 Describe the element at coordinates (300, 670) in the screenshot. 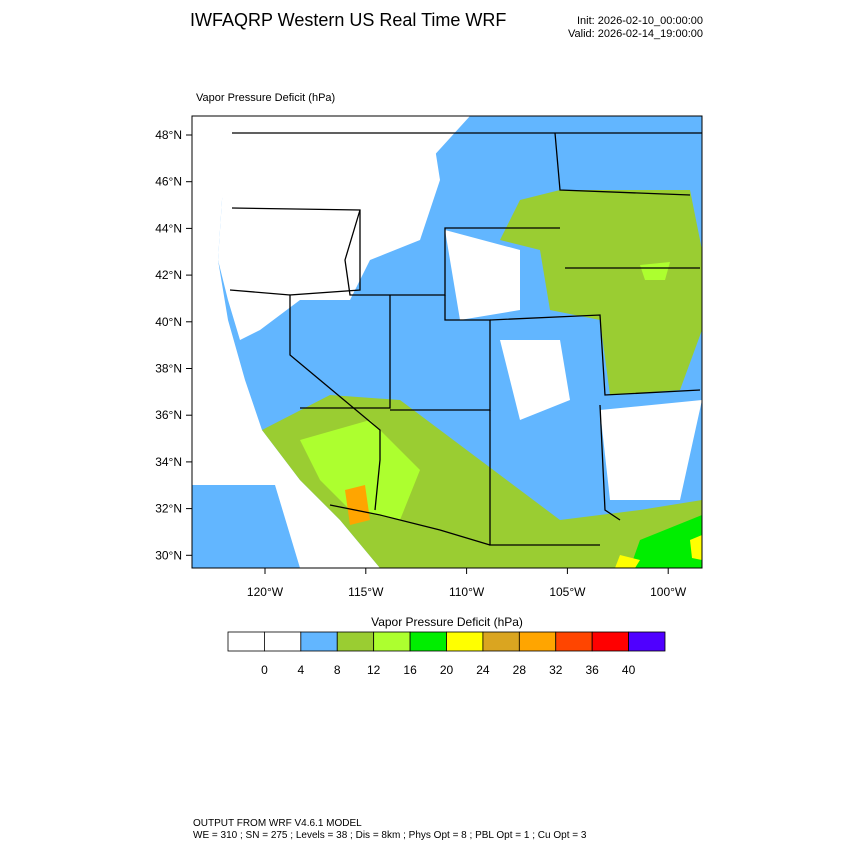

I see `colorbar-label: 4` at that location.